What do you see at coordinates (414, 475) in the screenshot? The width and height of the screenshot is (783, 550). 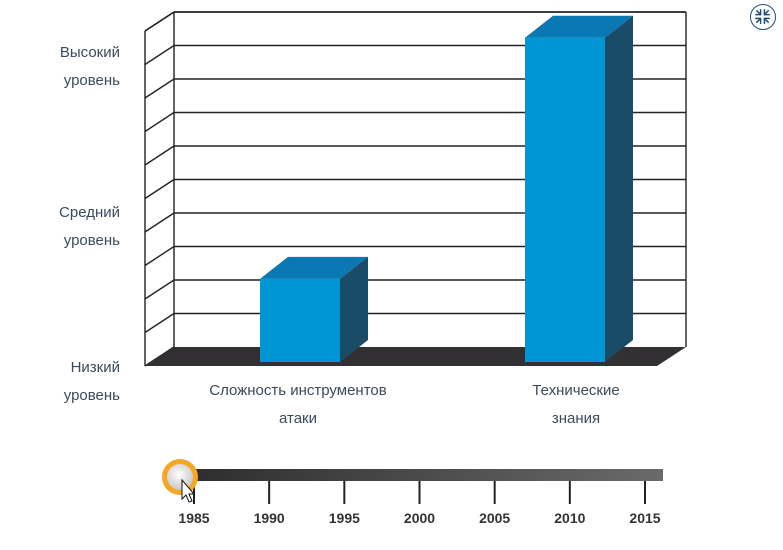 I see `timeline-track` at bounding box center [414, 475].